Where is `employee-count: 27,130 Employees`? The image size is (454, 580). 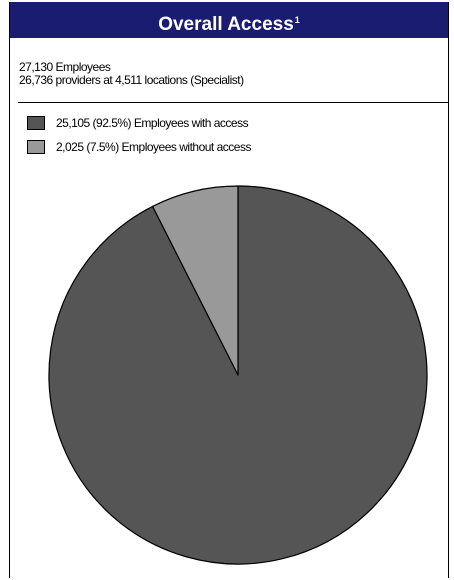
employee-count: 27,130 Employees is located at coordinates (65, 67).